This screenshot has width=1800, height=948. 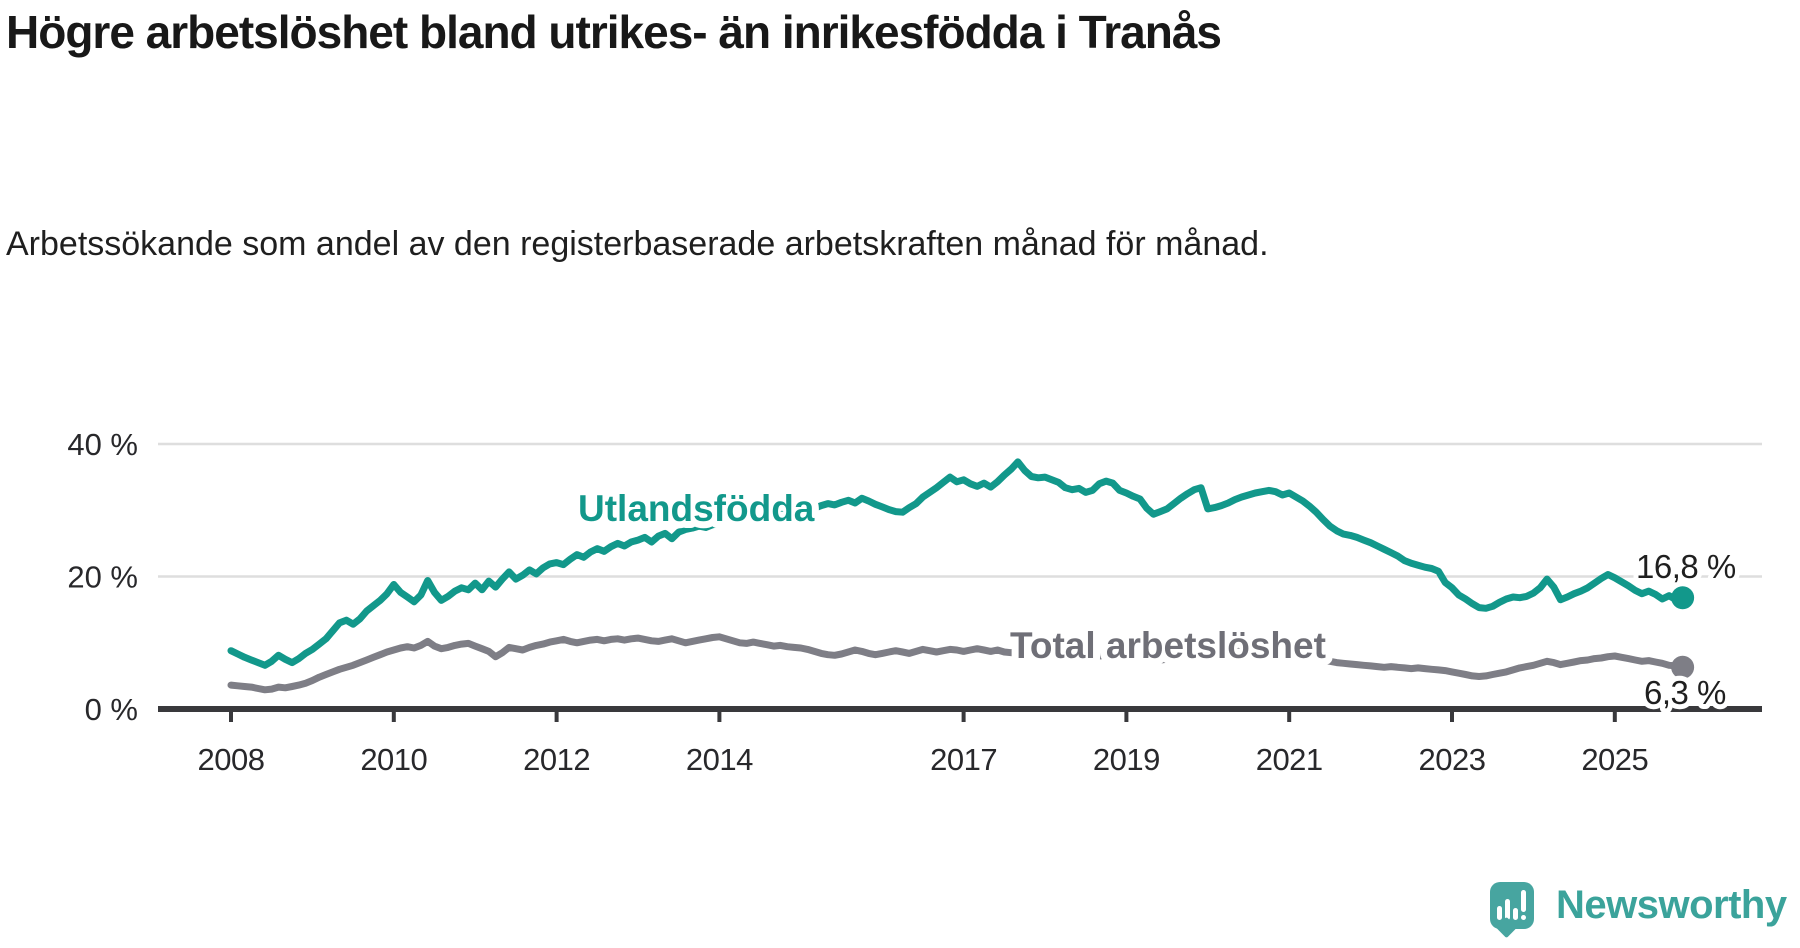 What do you see at coordinates (957, 663) in the screenshot?
I see `series-line-total` at bounding box center [957, 663].